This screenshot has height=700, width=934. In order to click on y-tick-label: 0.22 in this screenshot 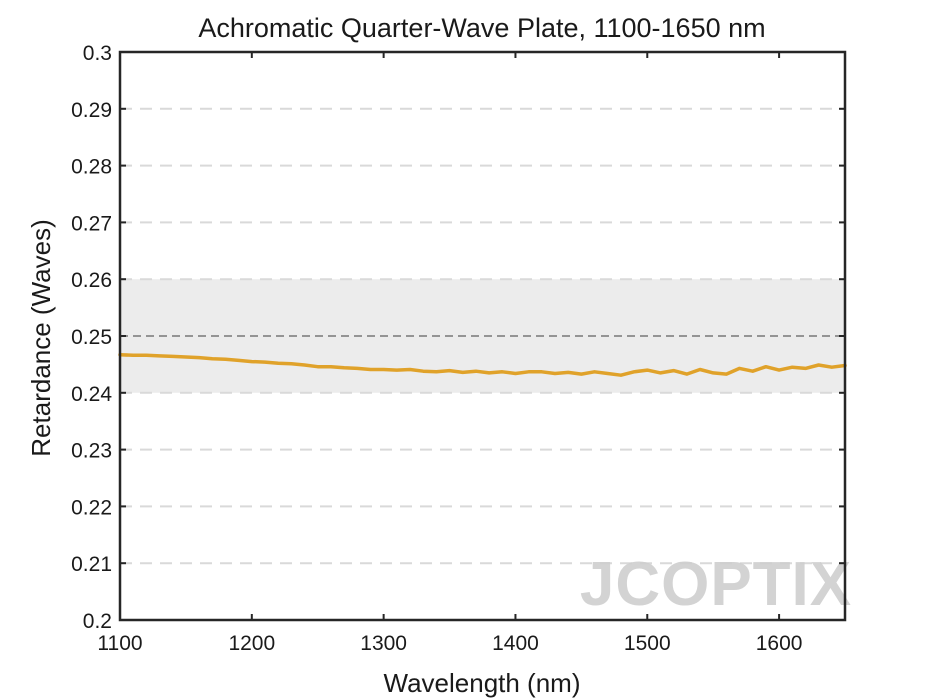, I will do `click(91, 507)`.